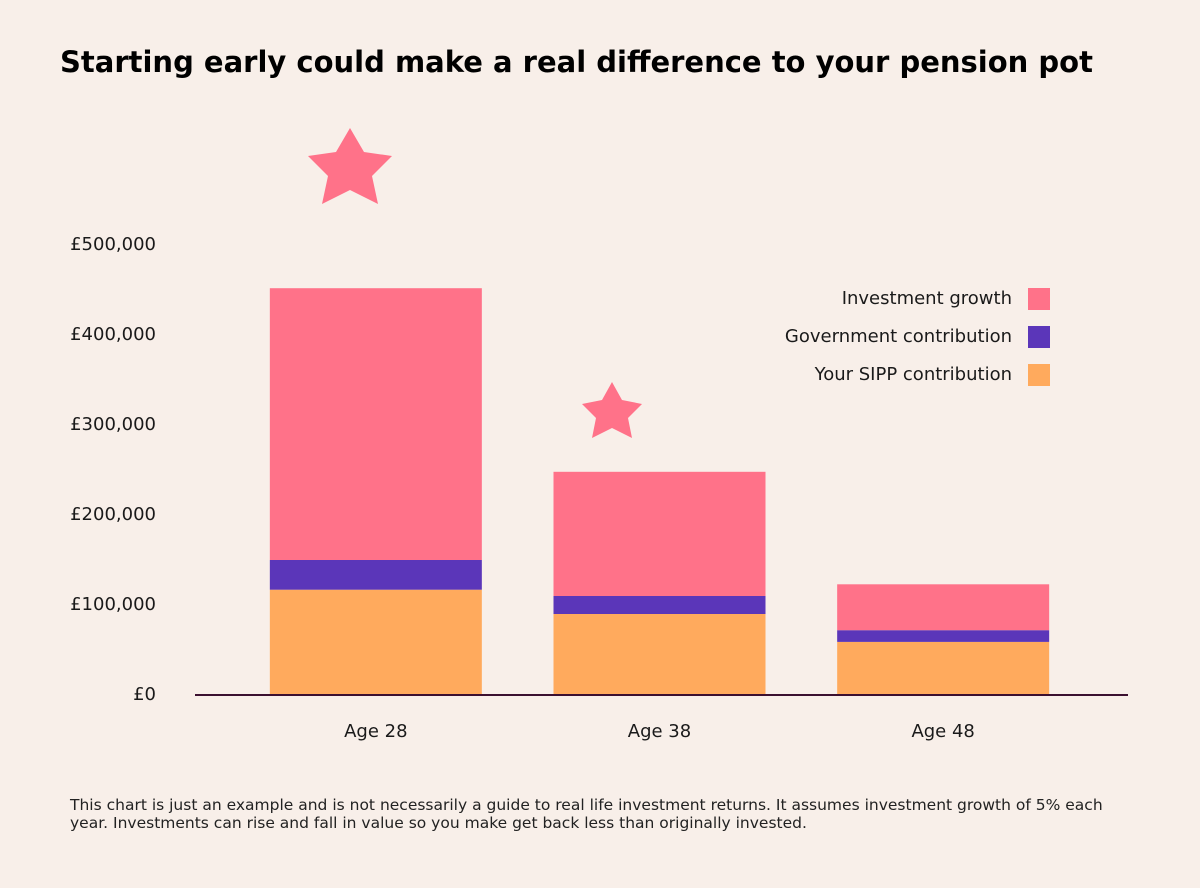 The height and width of the screenshot is (888, 1200). Describe the element at coordinates (113, 334) in the screenshot. I see `y-tick-label: £400,000` at that location.